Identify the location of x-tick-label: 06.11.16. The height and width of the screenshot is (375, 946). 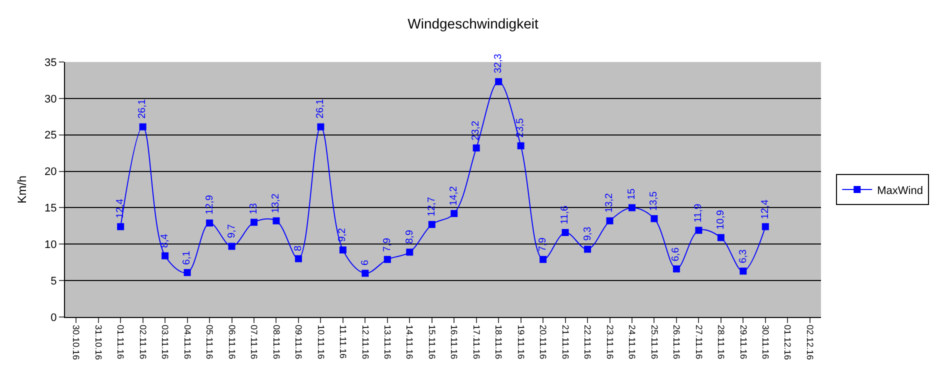
(231, 342).